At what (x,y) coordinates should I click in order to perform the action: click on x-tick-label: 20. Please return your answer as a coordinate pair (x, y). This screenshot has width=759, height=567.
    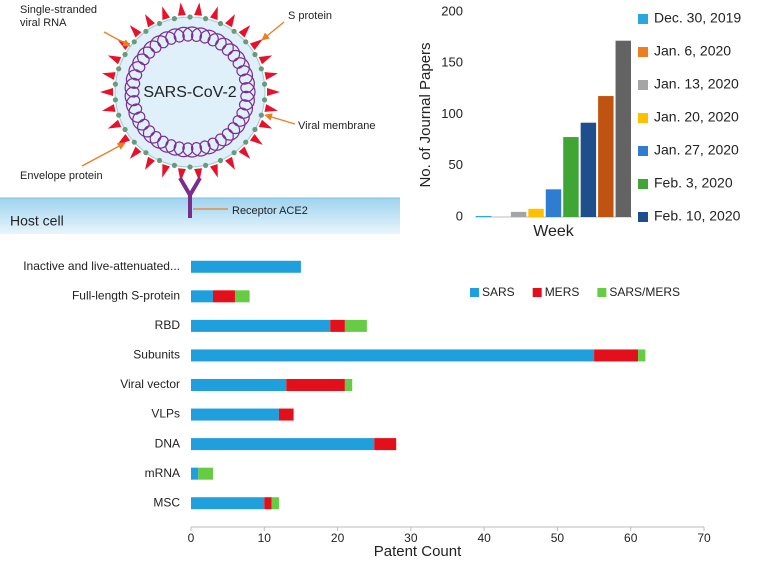
    Looking at the image, I should click on (338, 538).